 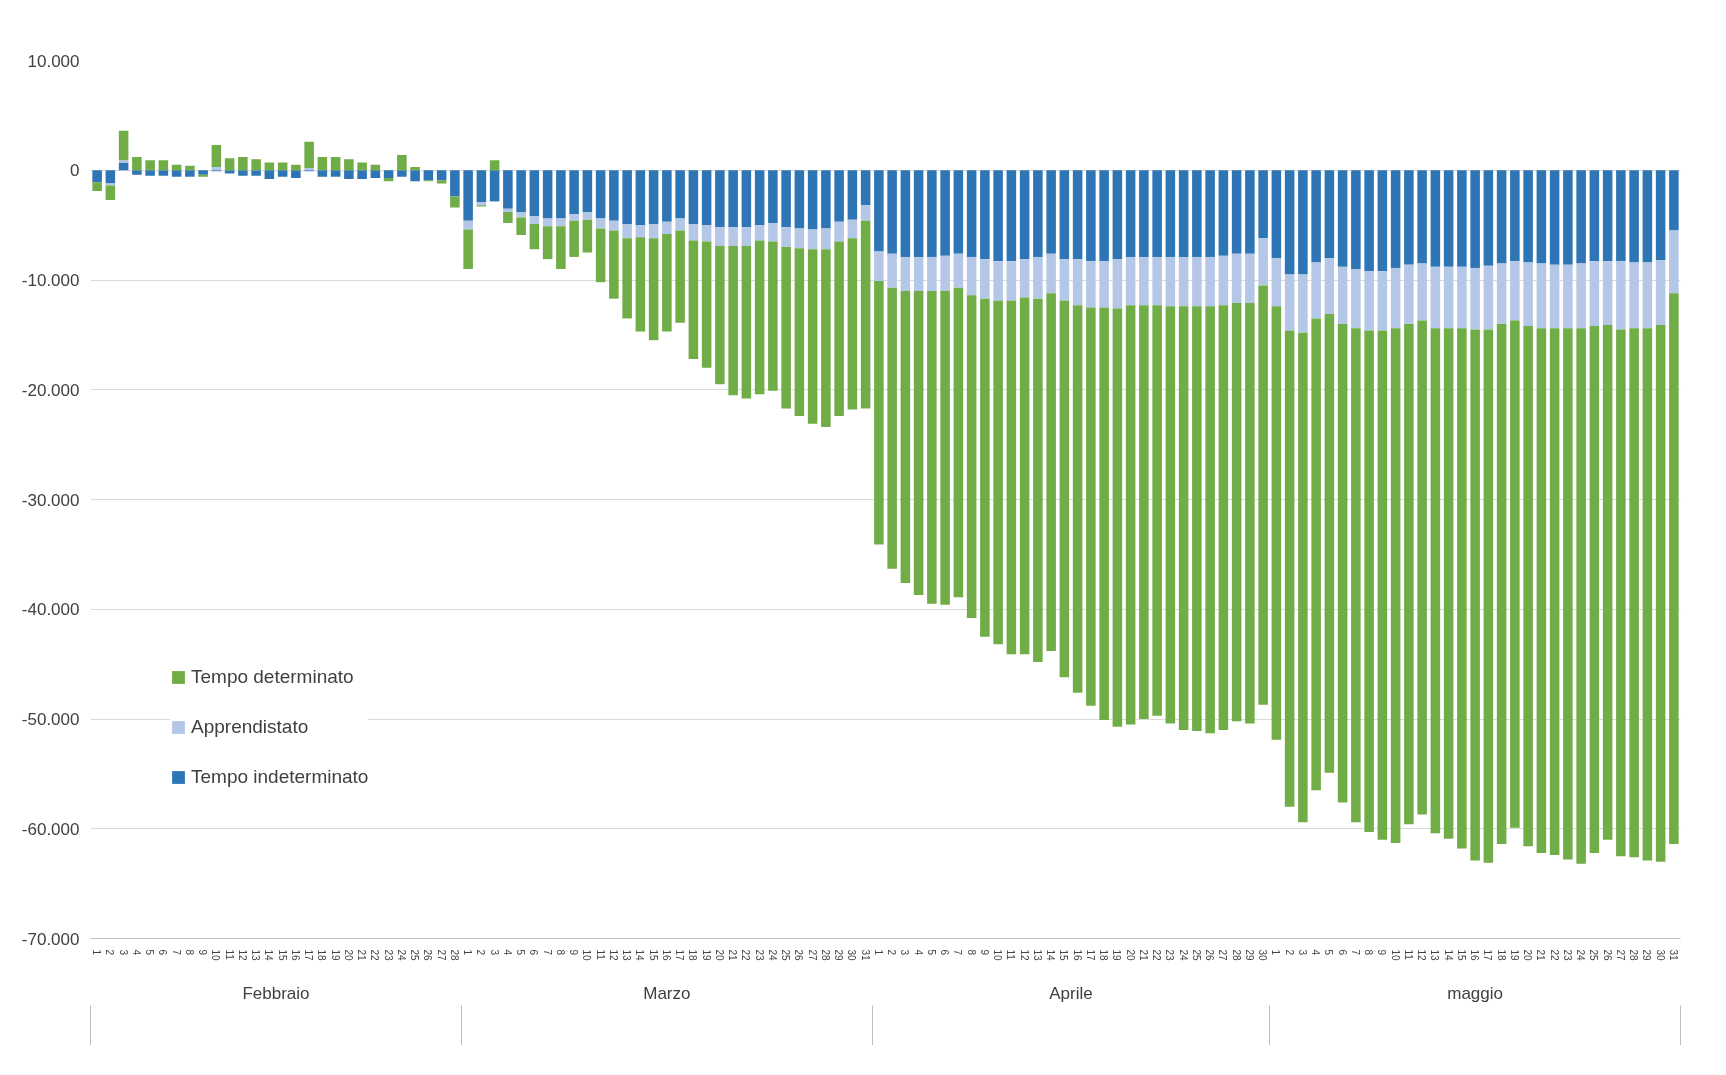 What do you see at coordinates (812, 955) in the screenshot?
I see `x-tick-label: 27` at bounding box center [812, 955].